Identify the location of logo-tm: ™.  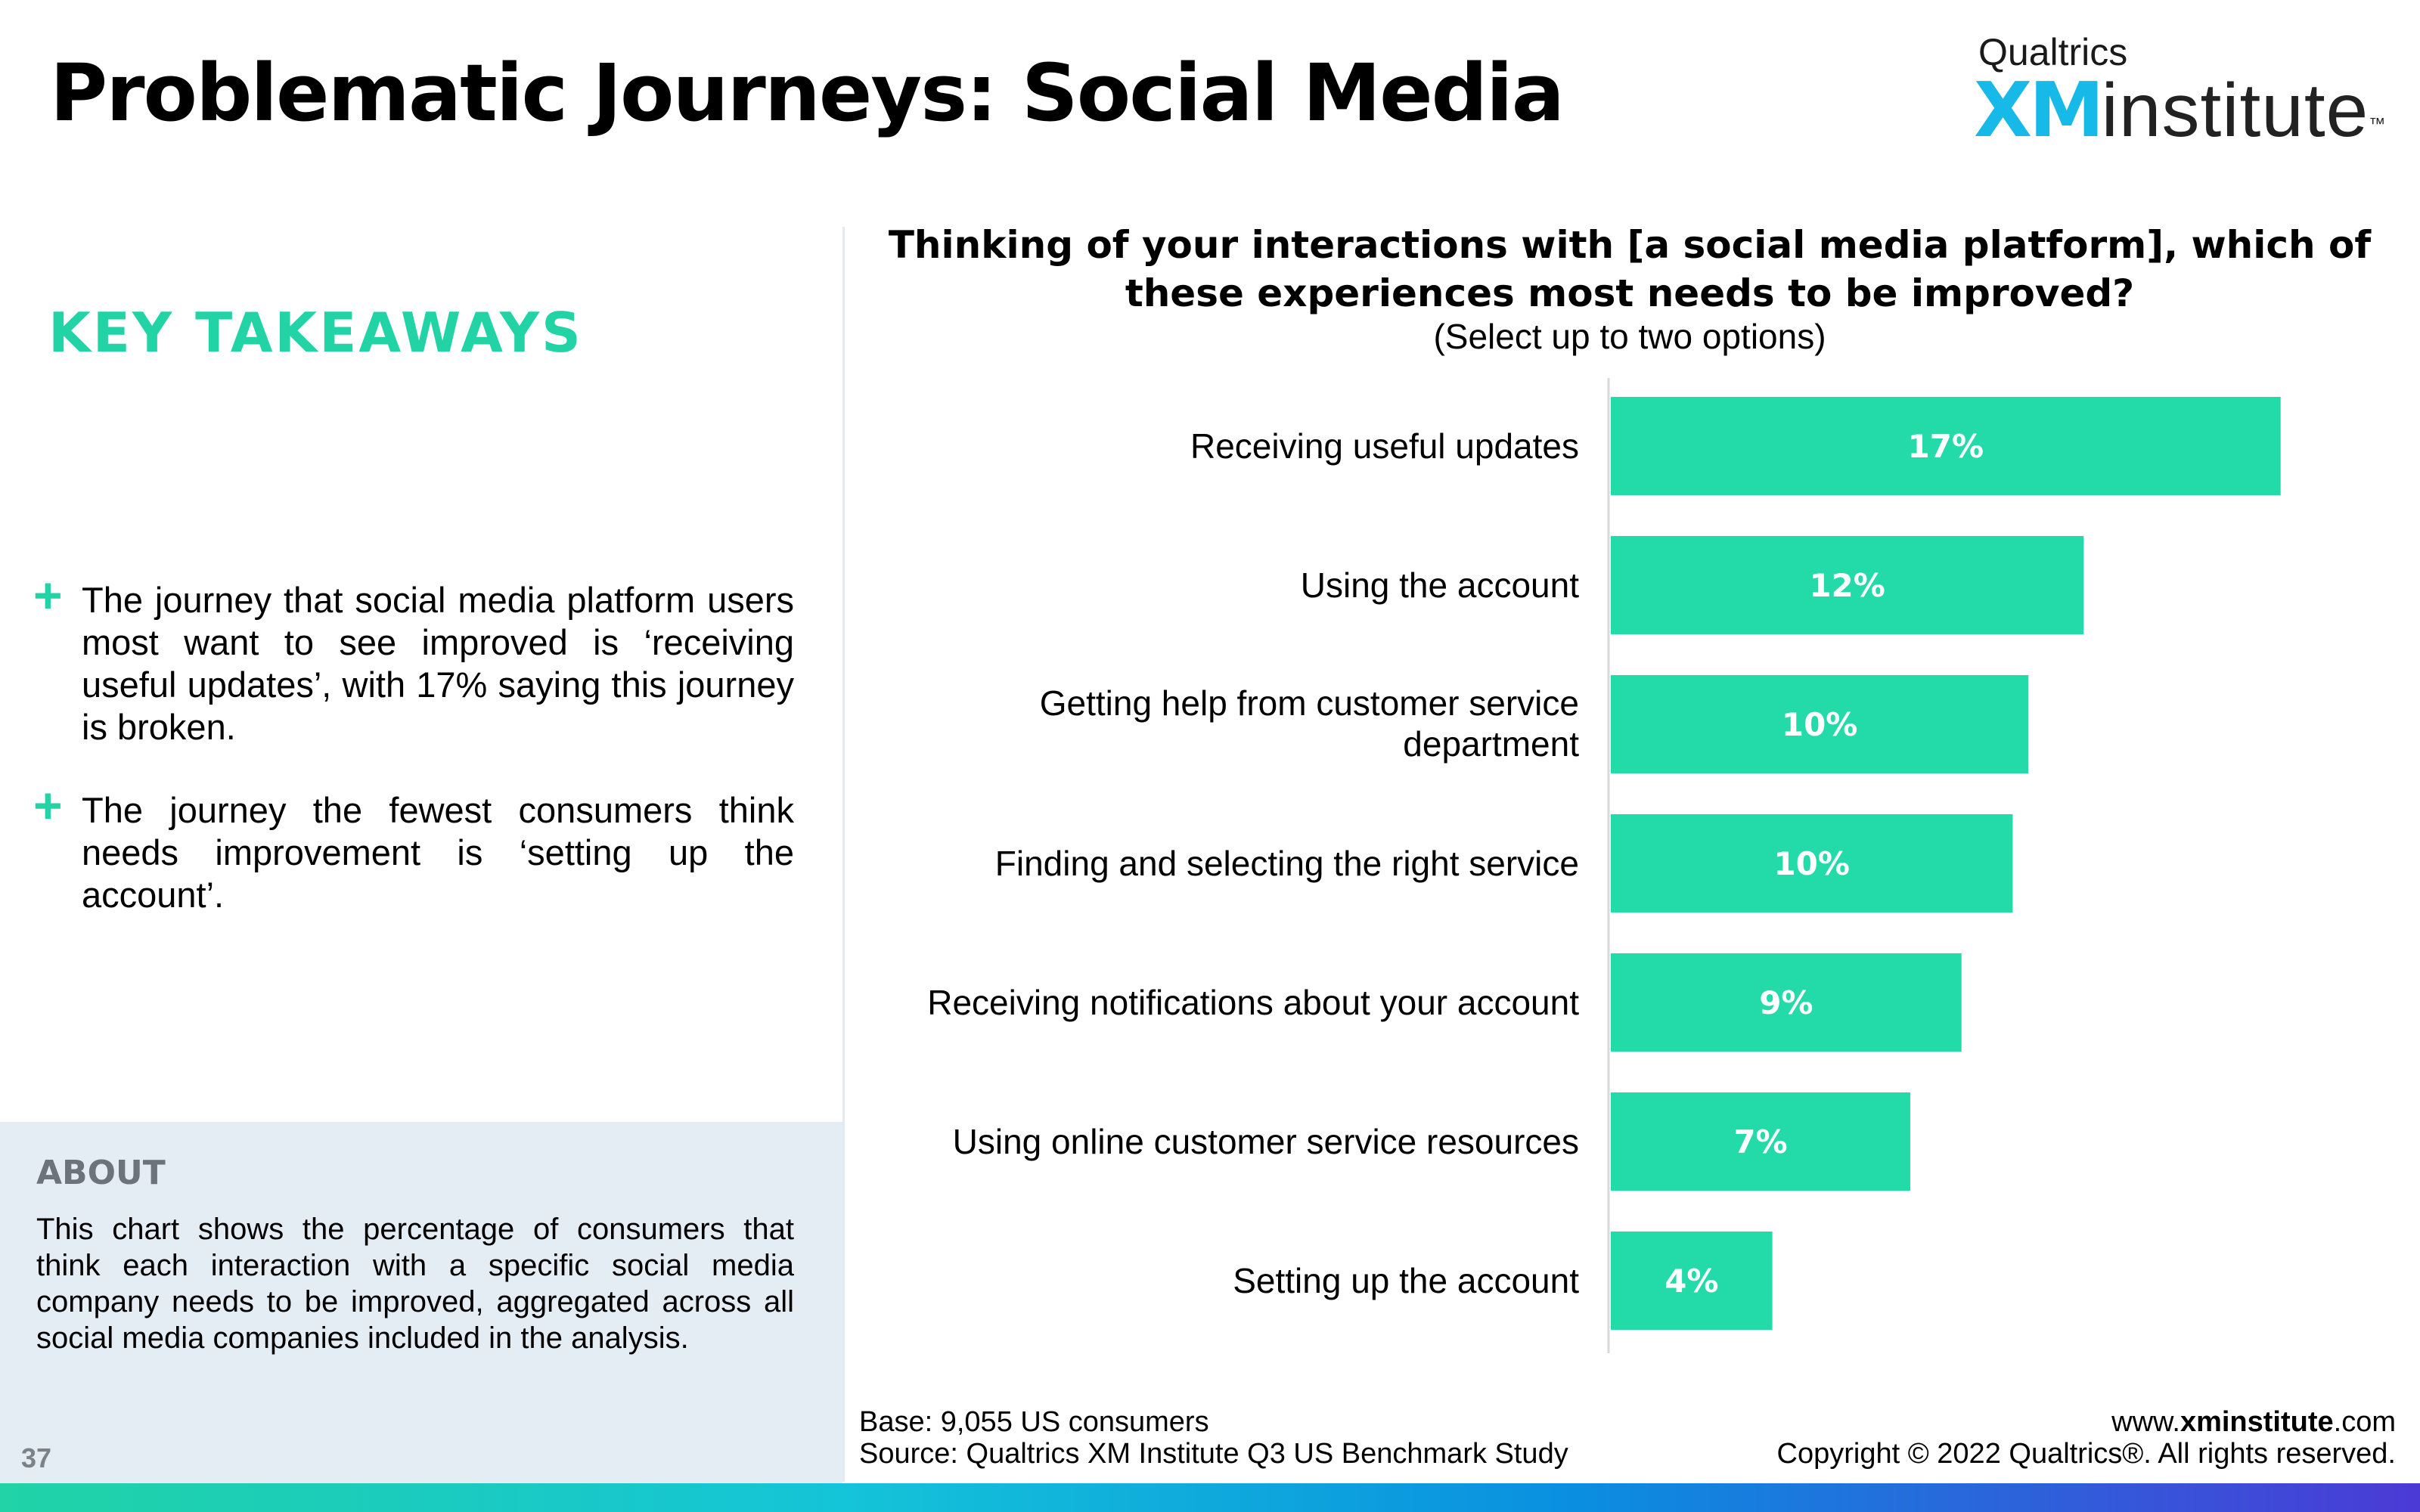
(2377, 123).